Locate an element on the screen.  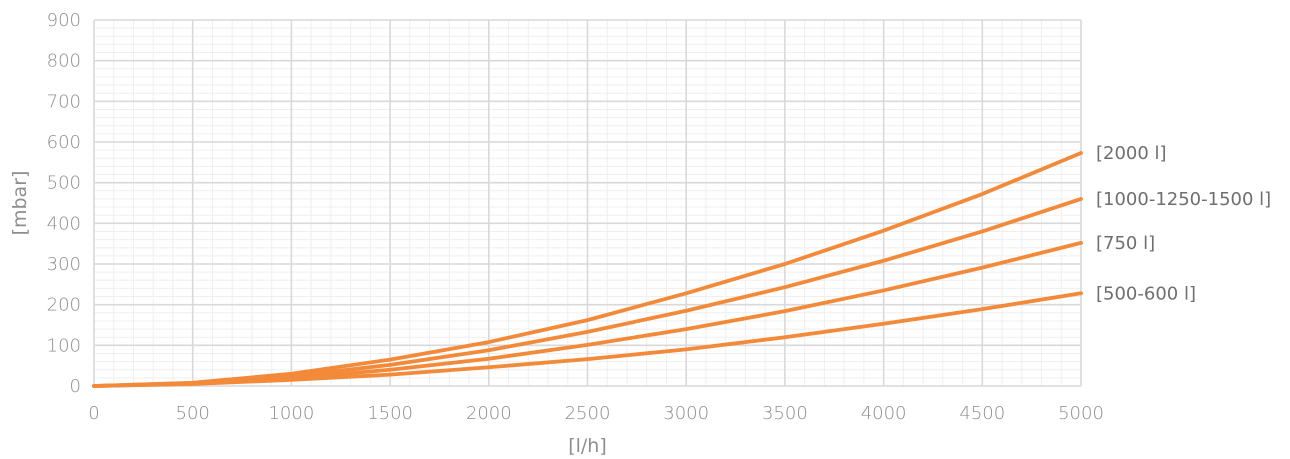
y-tick-label: 600 is located at coordinates (64, 142).